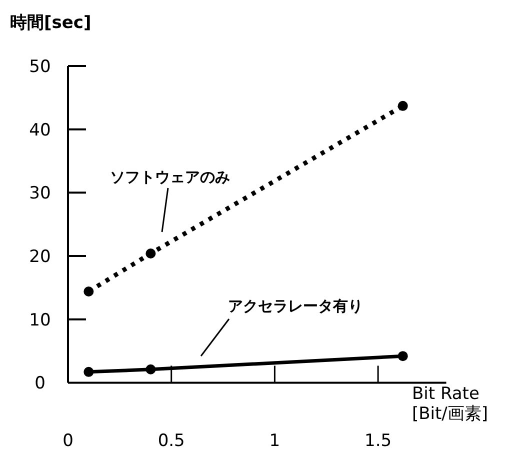 The width and height of the screenshot is (530, 454). What do you see at coordinates (378, 441) in the screenshot?
I see `x-tick-label: 1.5` at bounding box center [378, 441].